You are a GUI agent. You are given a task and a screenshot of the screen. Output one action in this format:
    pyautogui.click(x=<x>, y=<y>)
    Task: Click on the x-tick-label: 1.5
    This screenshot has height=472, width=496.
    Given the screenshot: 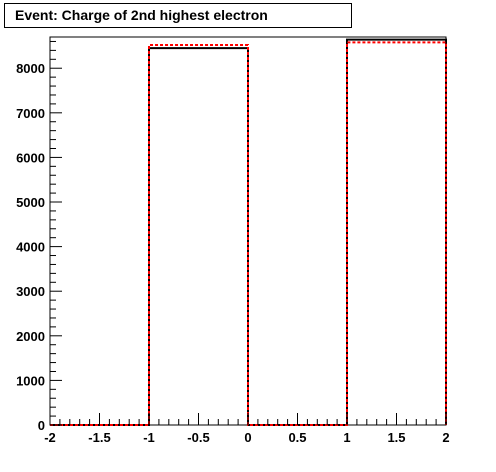 What is the action you would take?
    pyautogui.click(x=396, y=437)
    